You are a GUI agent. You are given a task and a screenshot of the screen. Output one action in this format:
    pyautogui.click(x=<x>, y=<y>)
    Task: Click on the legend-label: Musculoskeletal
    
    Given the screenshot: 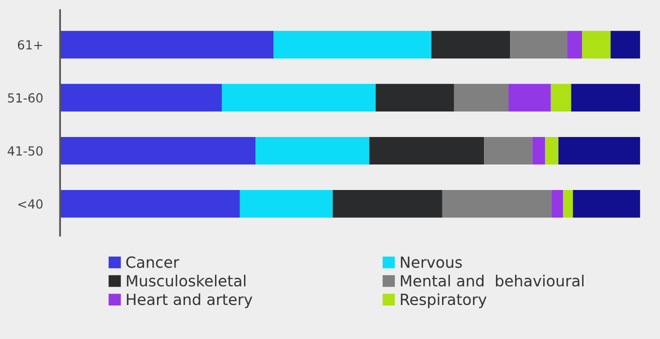 What is the action you would take?
    pyautogui.click(x=186, y=280)
    